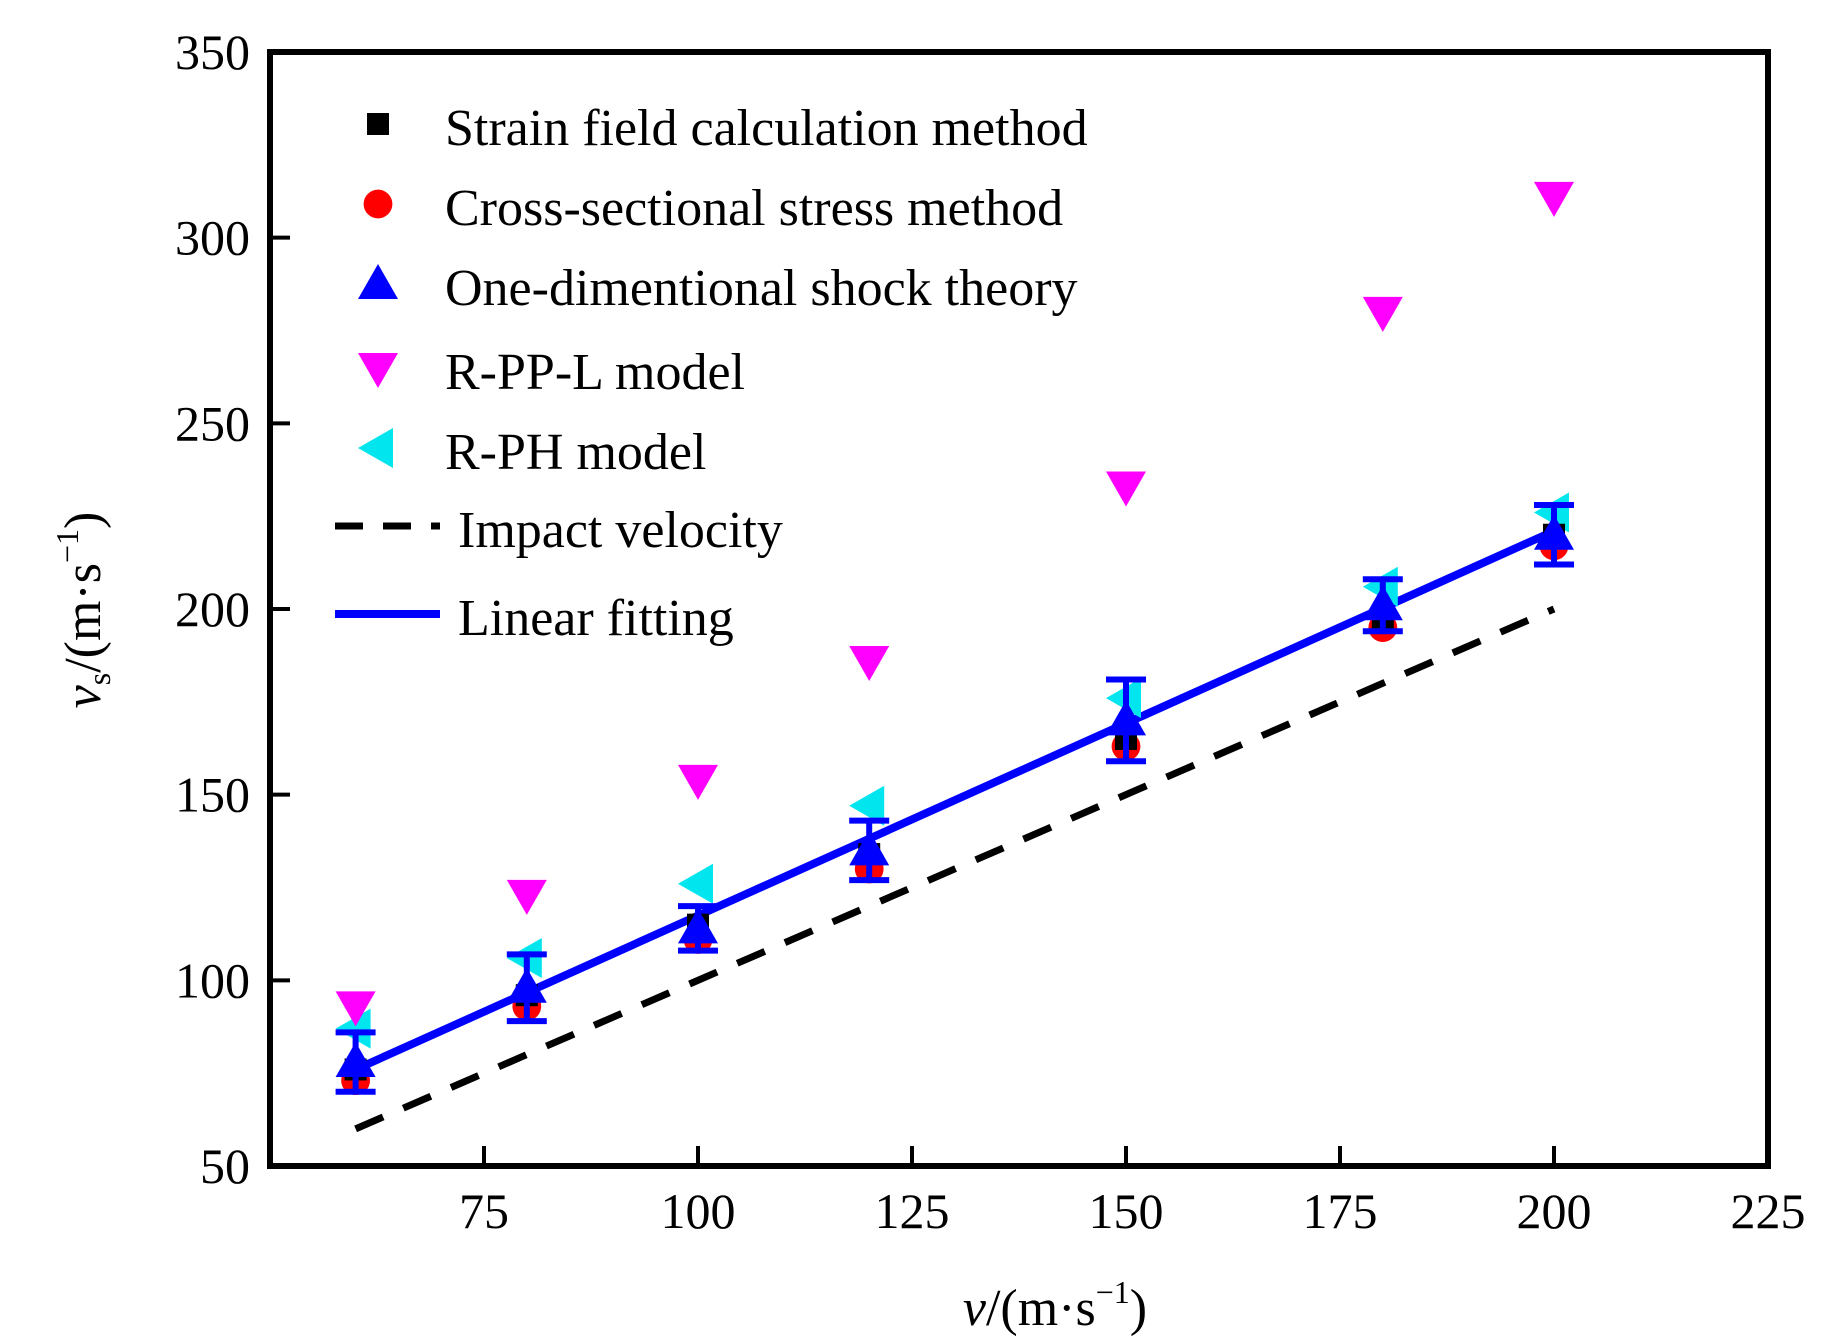 The image size is (1837, 1341). I want to click on x-axis-close: ), so click(1138, 1308).